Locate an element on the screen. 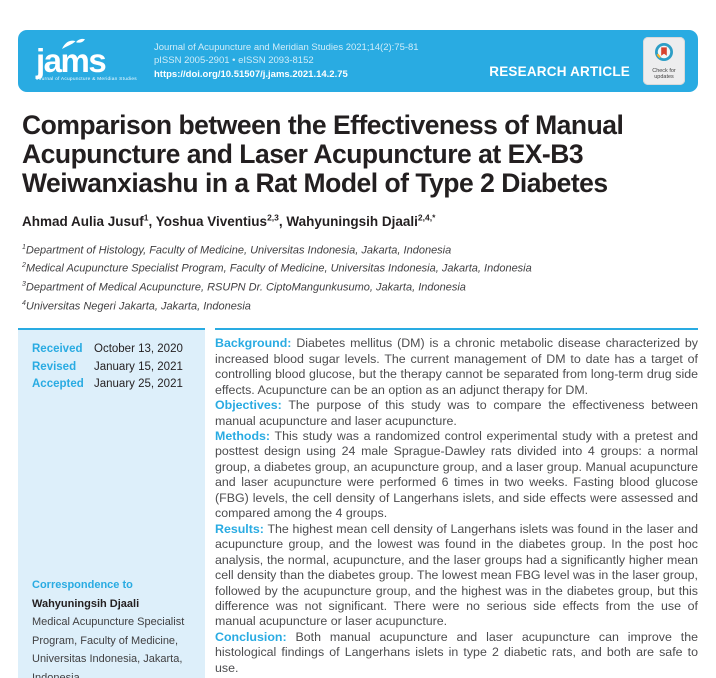 The image size is (716, 678). correspondence-heading: Correspondence to is located at coordinates (82, 585).